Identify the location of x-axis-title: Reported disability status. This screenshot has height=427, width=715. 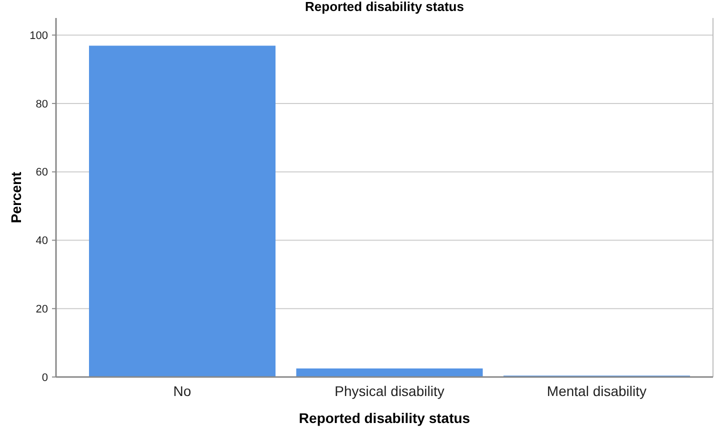
(384, 418).